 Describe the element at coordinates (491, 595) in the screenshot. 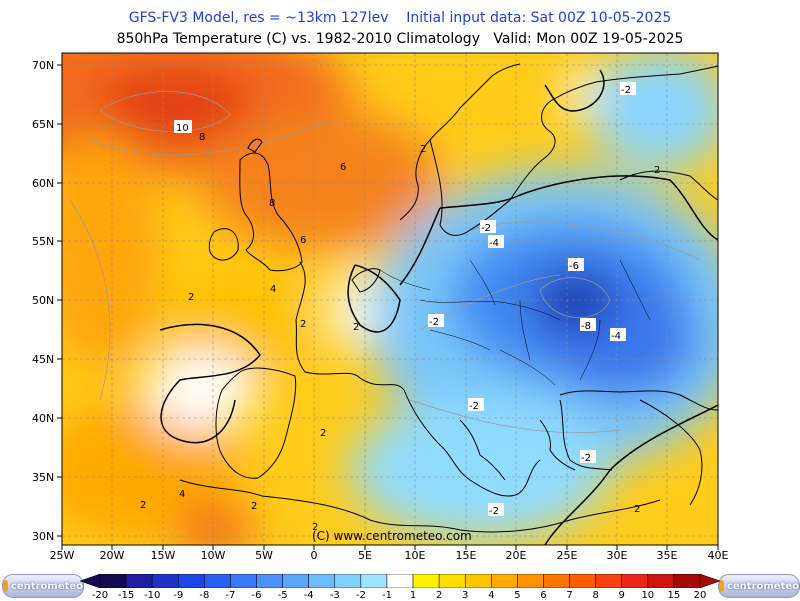

I see `colorbar-label: 4` at that location.